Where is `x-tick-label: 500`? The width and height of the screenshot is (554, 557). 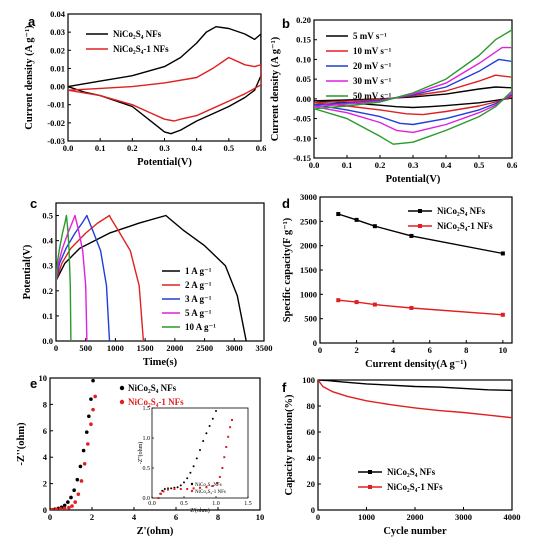 x-tick-label: 500 is located at coordinates (85, 348).